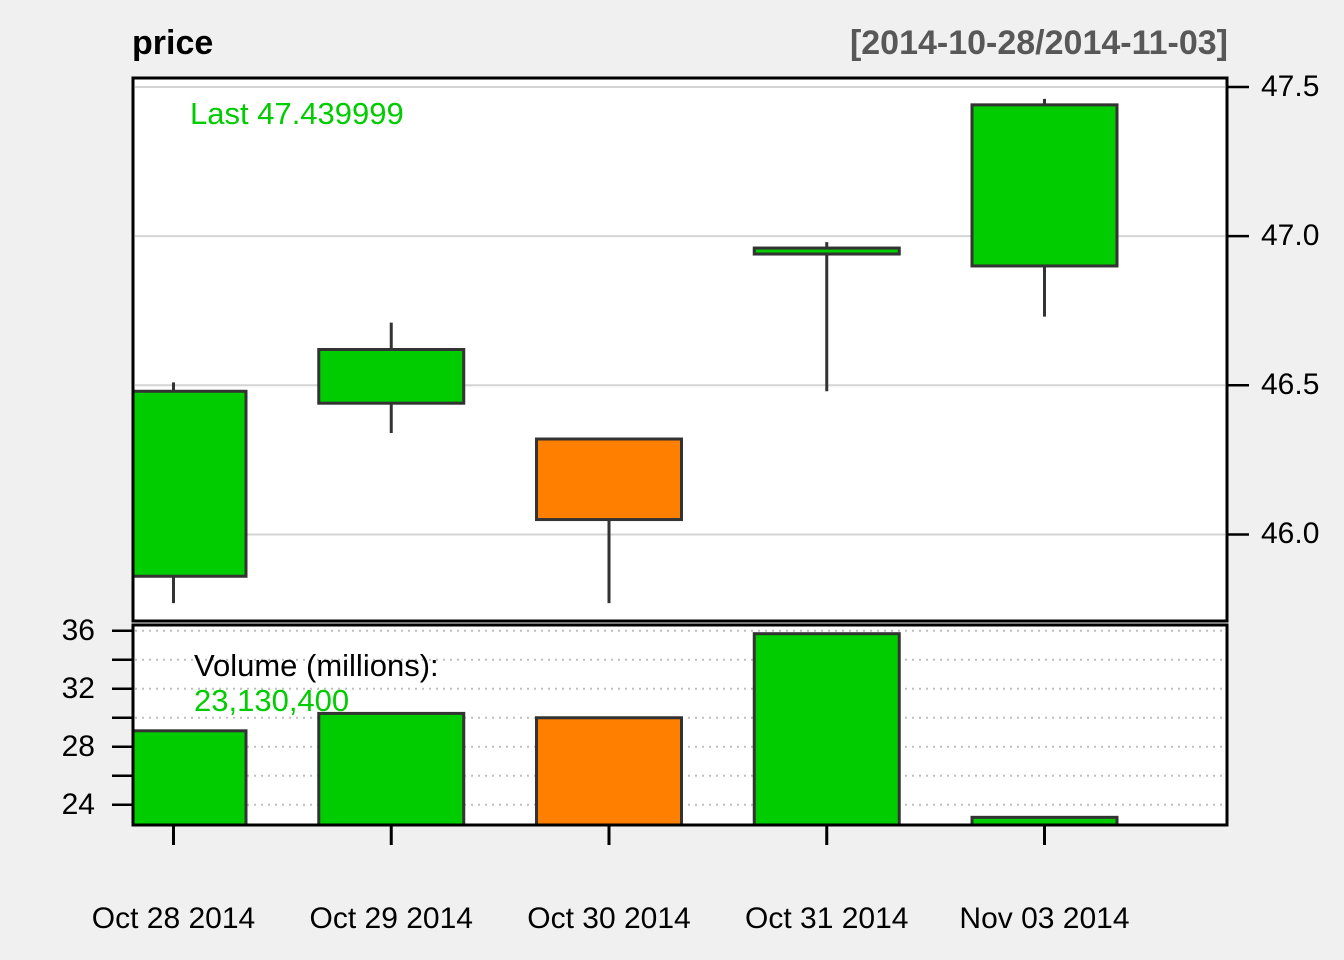  What do you see at coordinates (1290, 86) in the screenshot?
I see `price-axis-tick-label: 47.5` at bounding box center [1290, 86].